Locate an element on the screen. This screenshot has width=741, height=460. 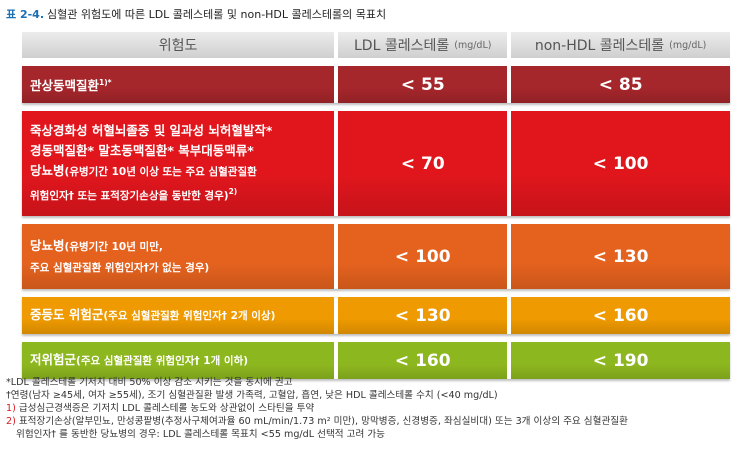
risk-row: 중등도 위험군(주요 심혈관질환 위험인자† 2개 이상) < 130 < 160 is located at coordinates (376, 315).